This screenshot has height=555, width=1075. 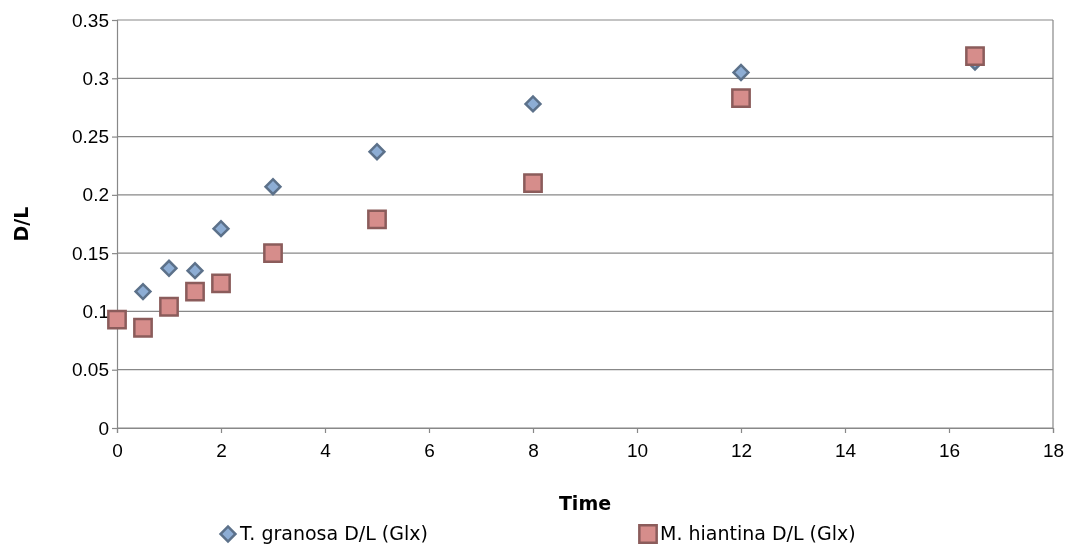 I want to click on y-tick-label: 0.1, so click(x=95, y=312).